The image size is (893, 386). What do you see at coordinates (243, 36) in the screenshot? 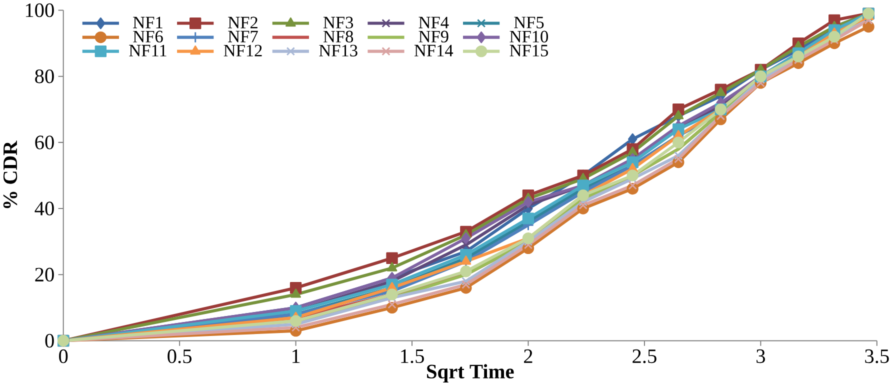
I see `legend-label: NF7` at bounding box center [243, 36].